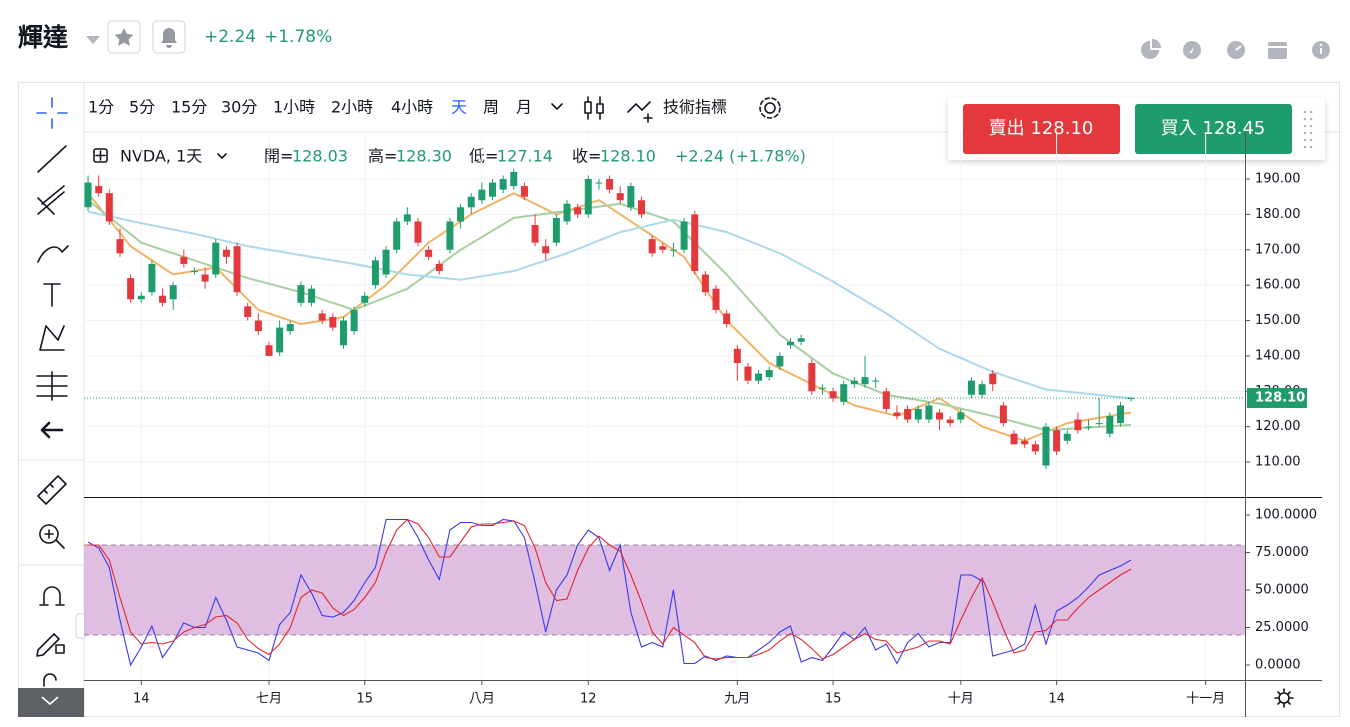  Describe the element at coordinates (1205, 699) in the screenshot. I see `x-tick-label: 十一月` at that location.